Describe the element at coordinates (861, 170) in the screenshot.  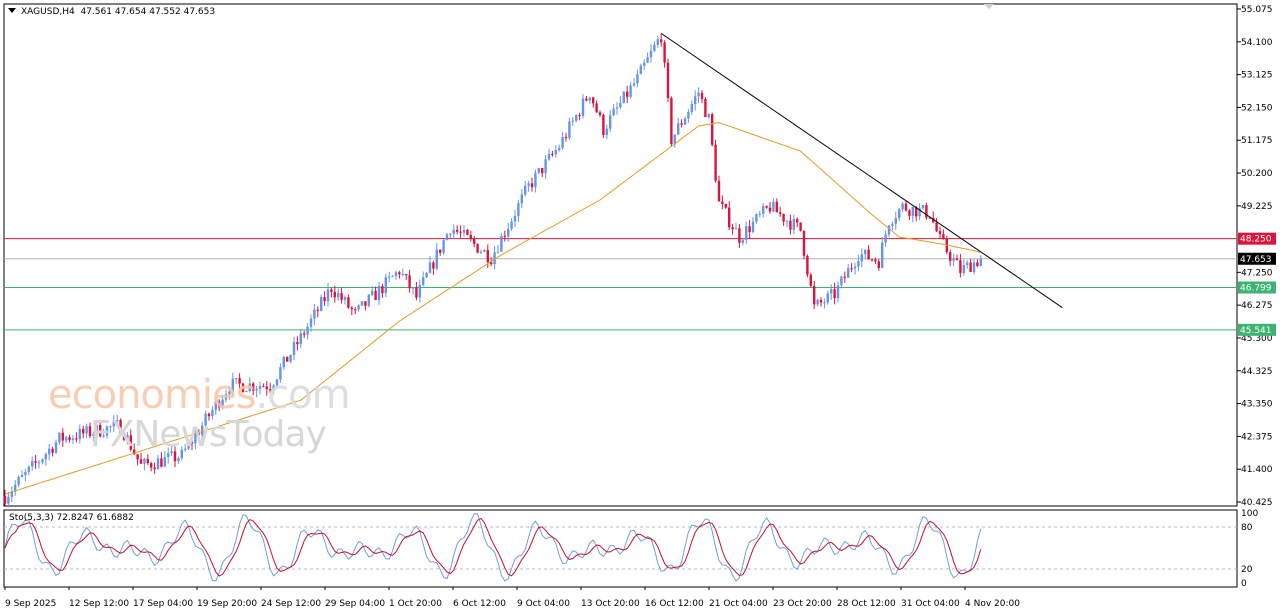
I see `trendline` at that location.